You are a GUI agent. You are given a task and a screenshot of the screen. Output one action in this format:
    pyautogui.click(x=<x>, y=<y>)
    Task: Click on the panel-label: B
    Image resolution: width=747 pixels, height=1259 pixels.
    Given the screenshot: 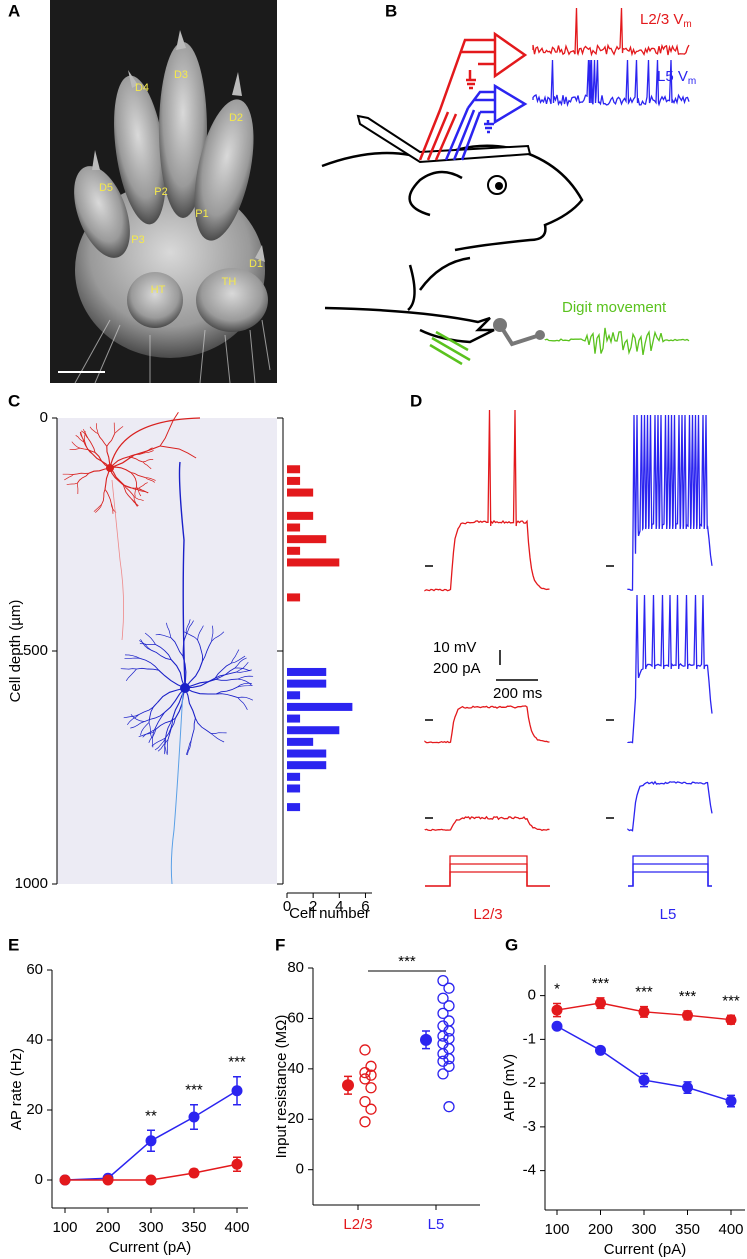 What is the action you would take?
    pyautogui.click(x=391, y=10)
    